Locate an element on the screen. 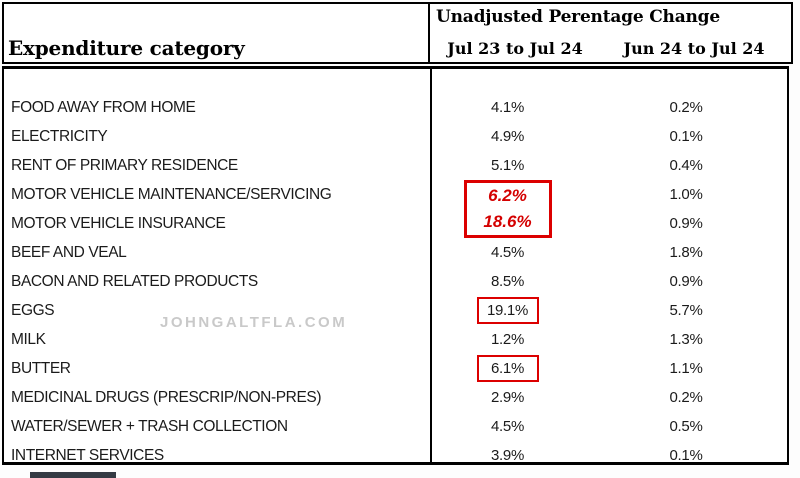 This screenshot has width=800, height=478. col1-value-cell: 8.5% is located at coordinates (507, 281).